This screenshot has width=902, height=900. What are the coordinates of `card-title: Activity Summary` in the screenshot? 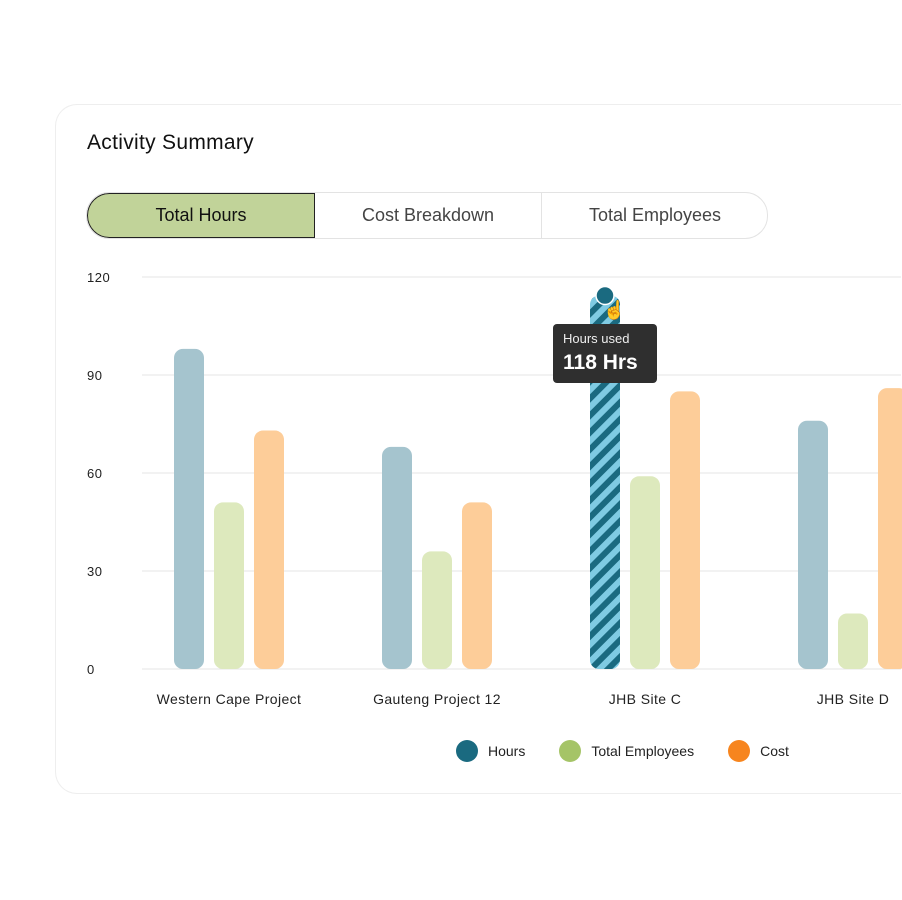 It's located at (170, 142).